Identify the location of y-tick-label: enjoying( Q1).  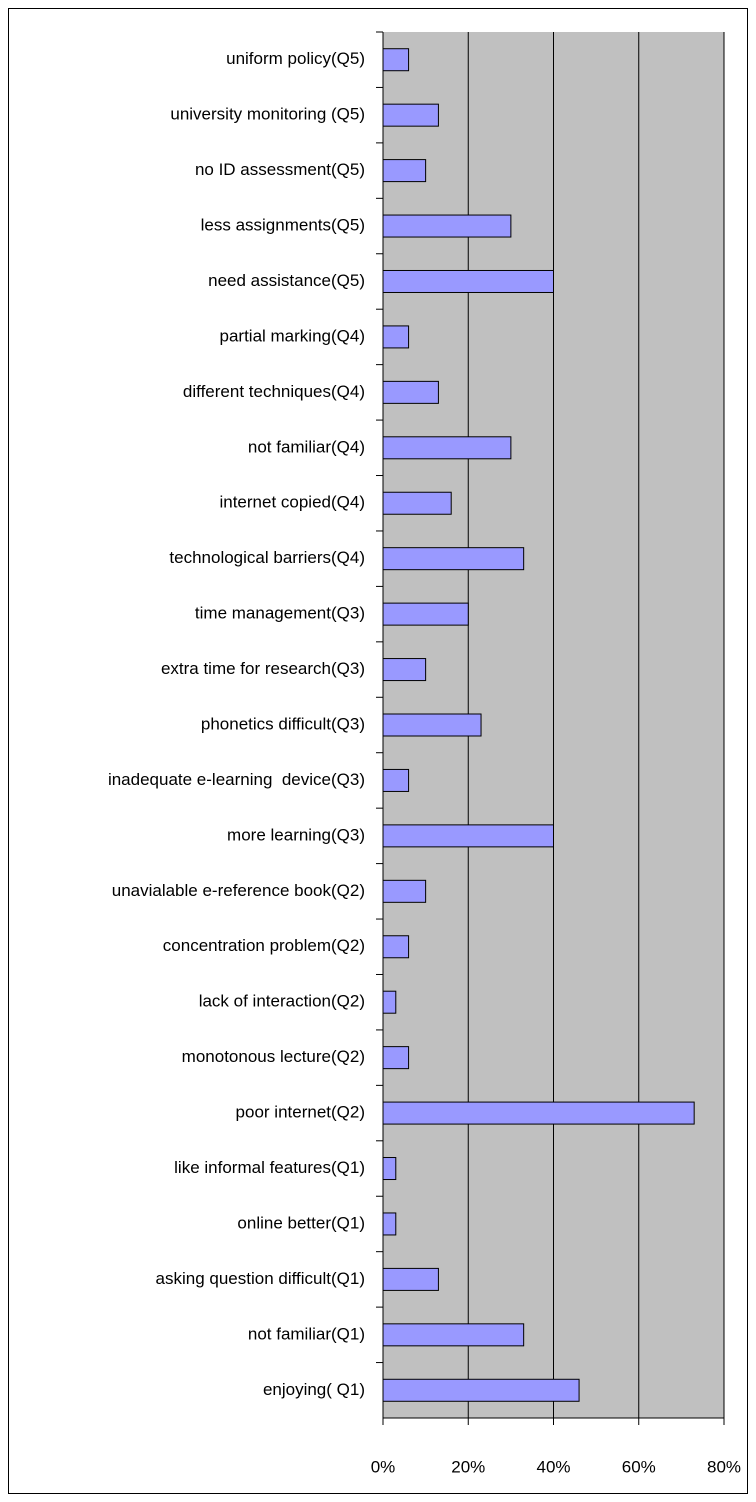
(314, 1389).